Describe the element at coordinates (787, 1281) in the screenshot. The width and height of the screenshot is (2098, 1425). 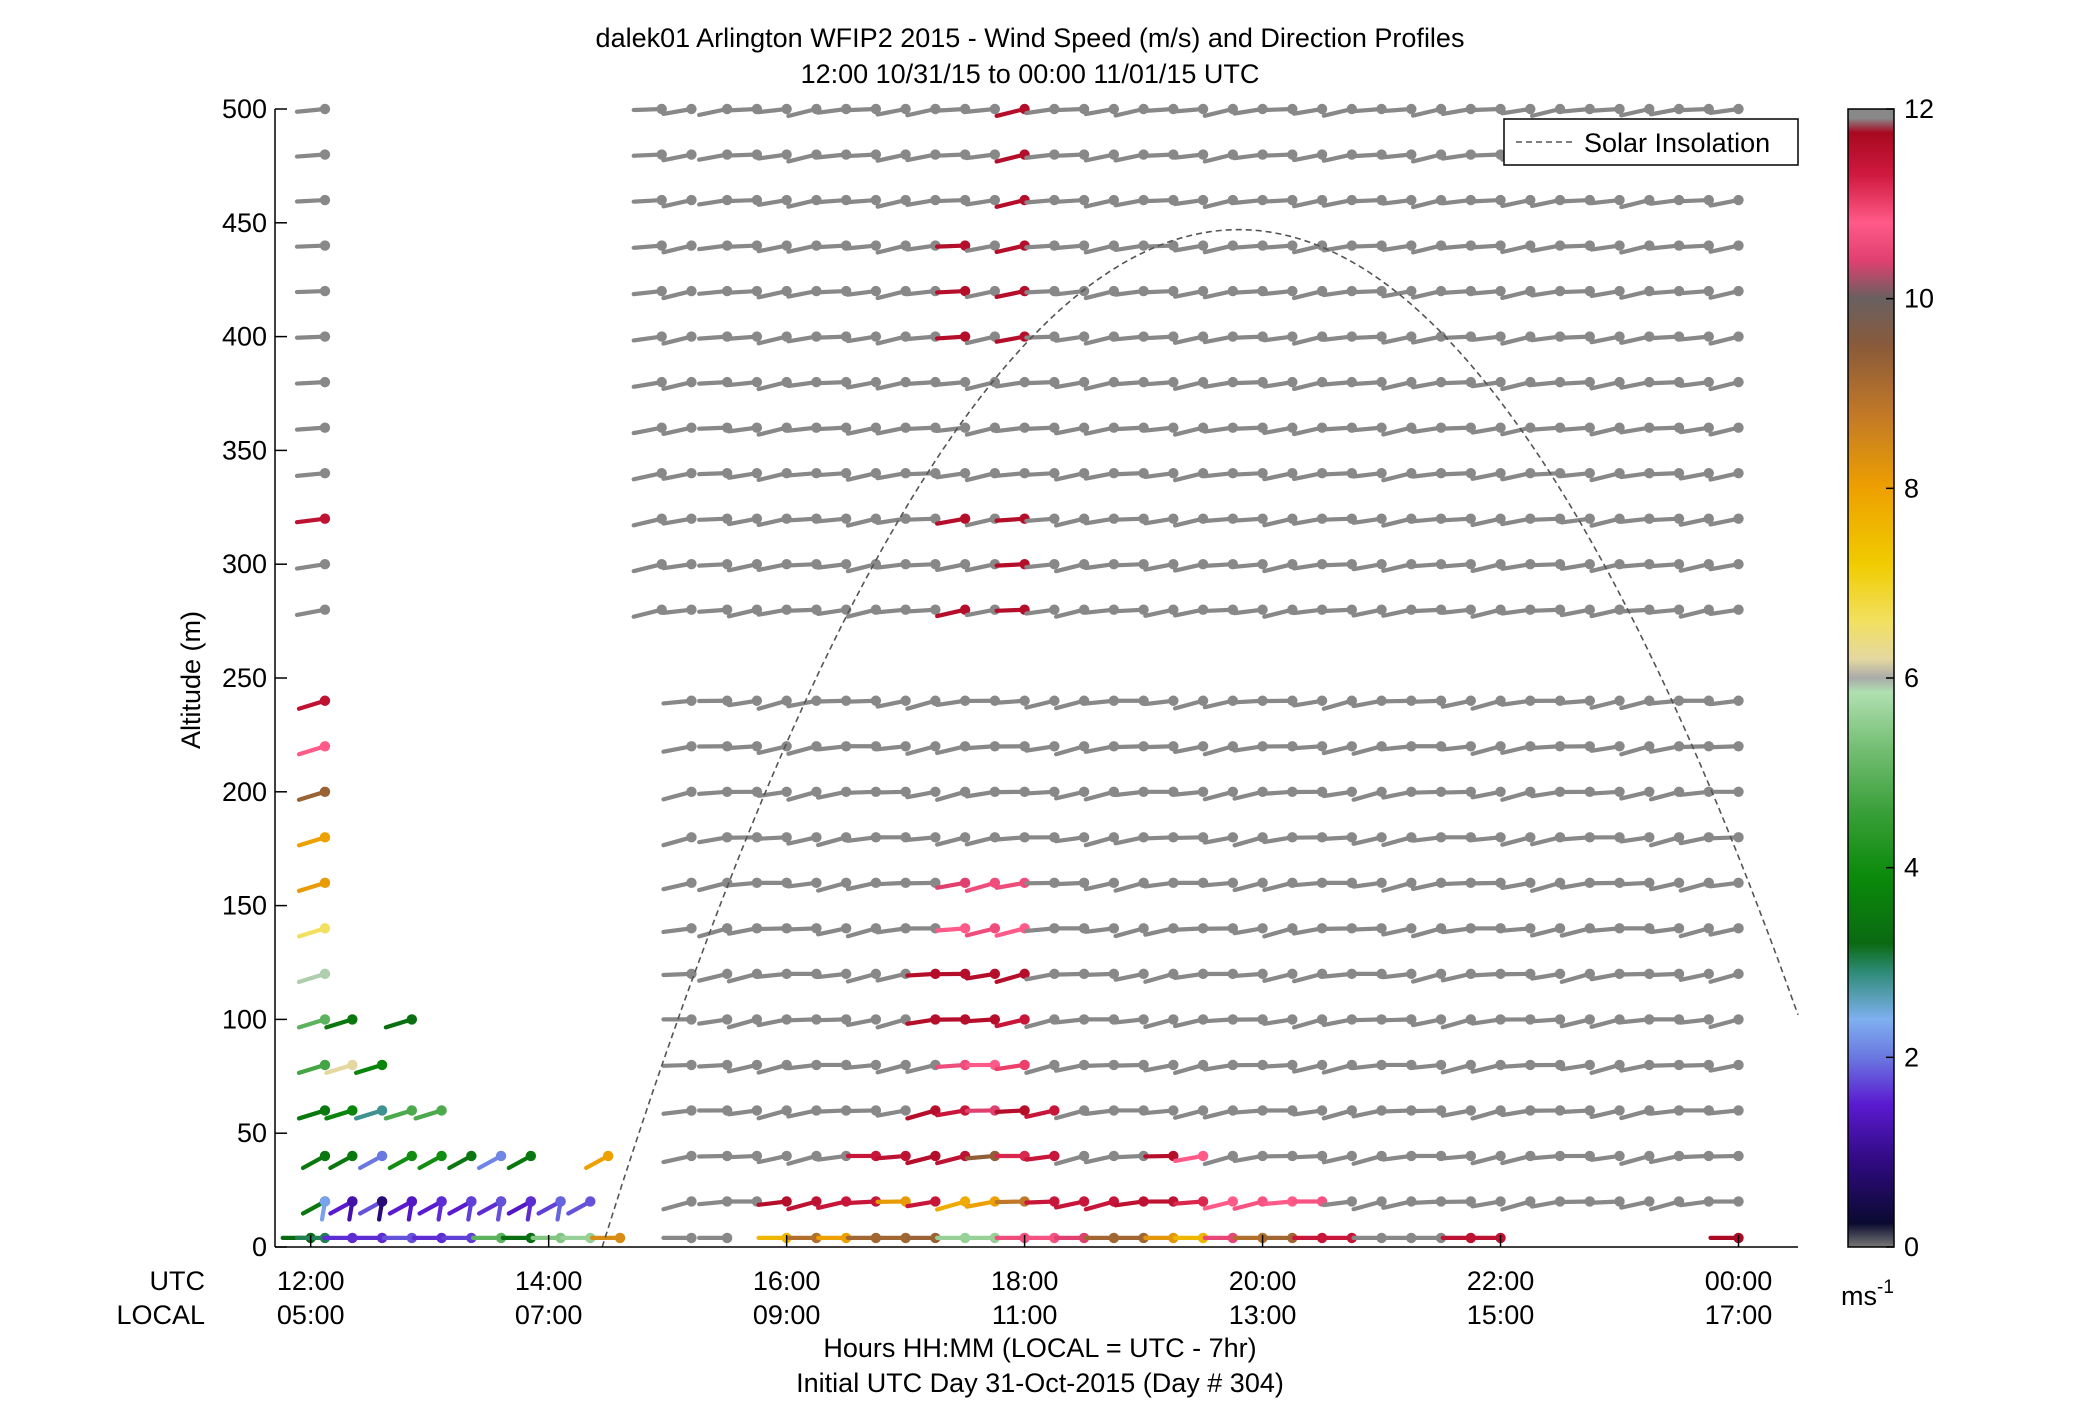
I see `utc-tick-label: 16:00` at that location.